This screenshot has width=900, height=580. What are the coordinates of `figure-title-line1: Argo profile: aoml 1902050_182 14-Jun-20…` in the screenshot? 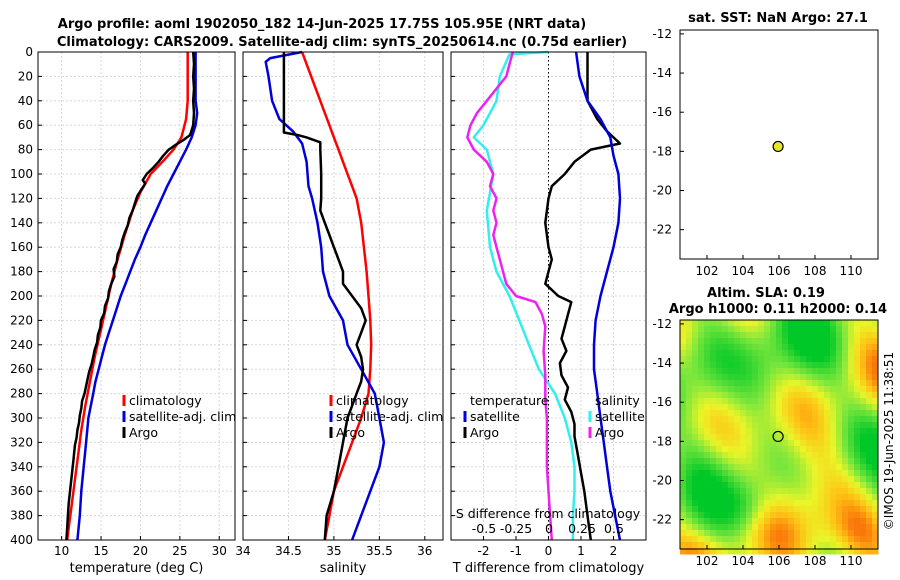 It's located at (322, 24).